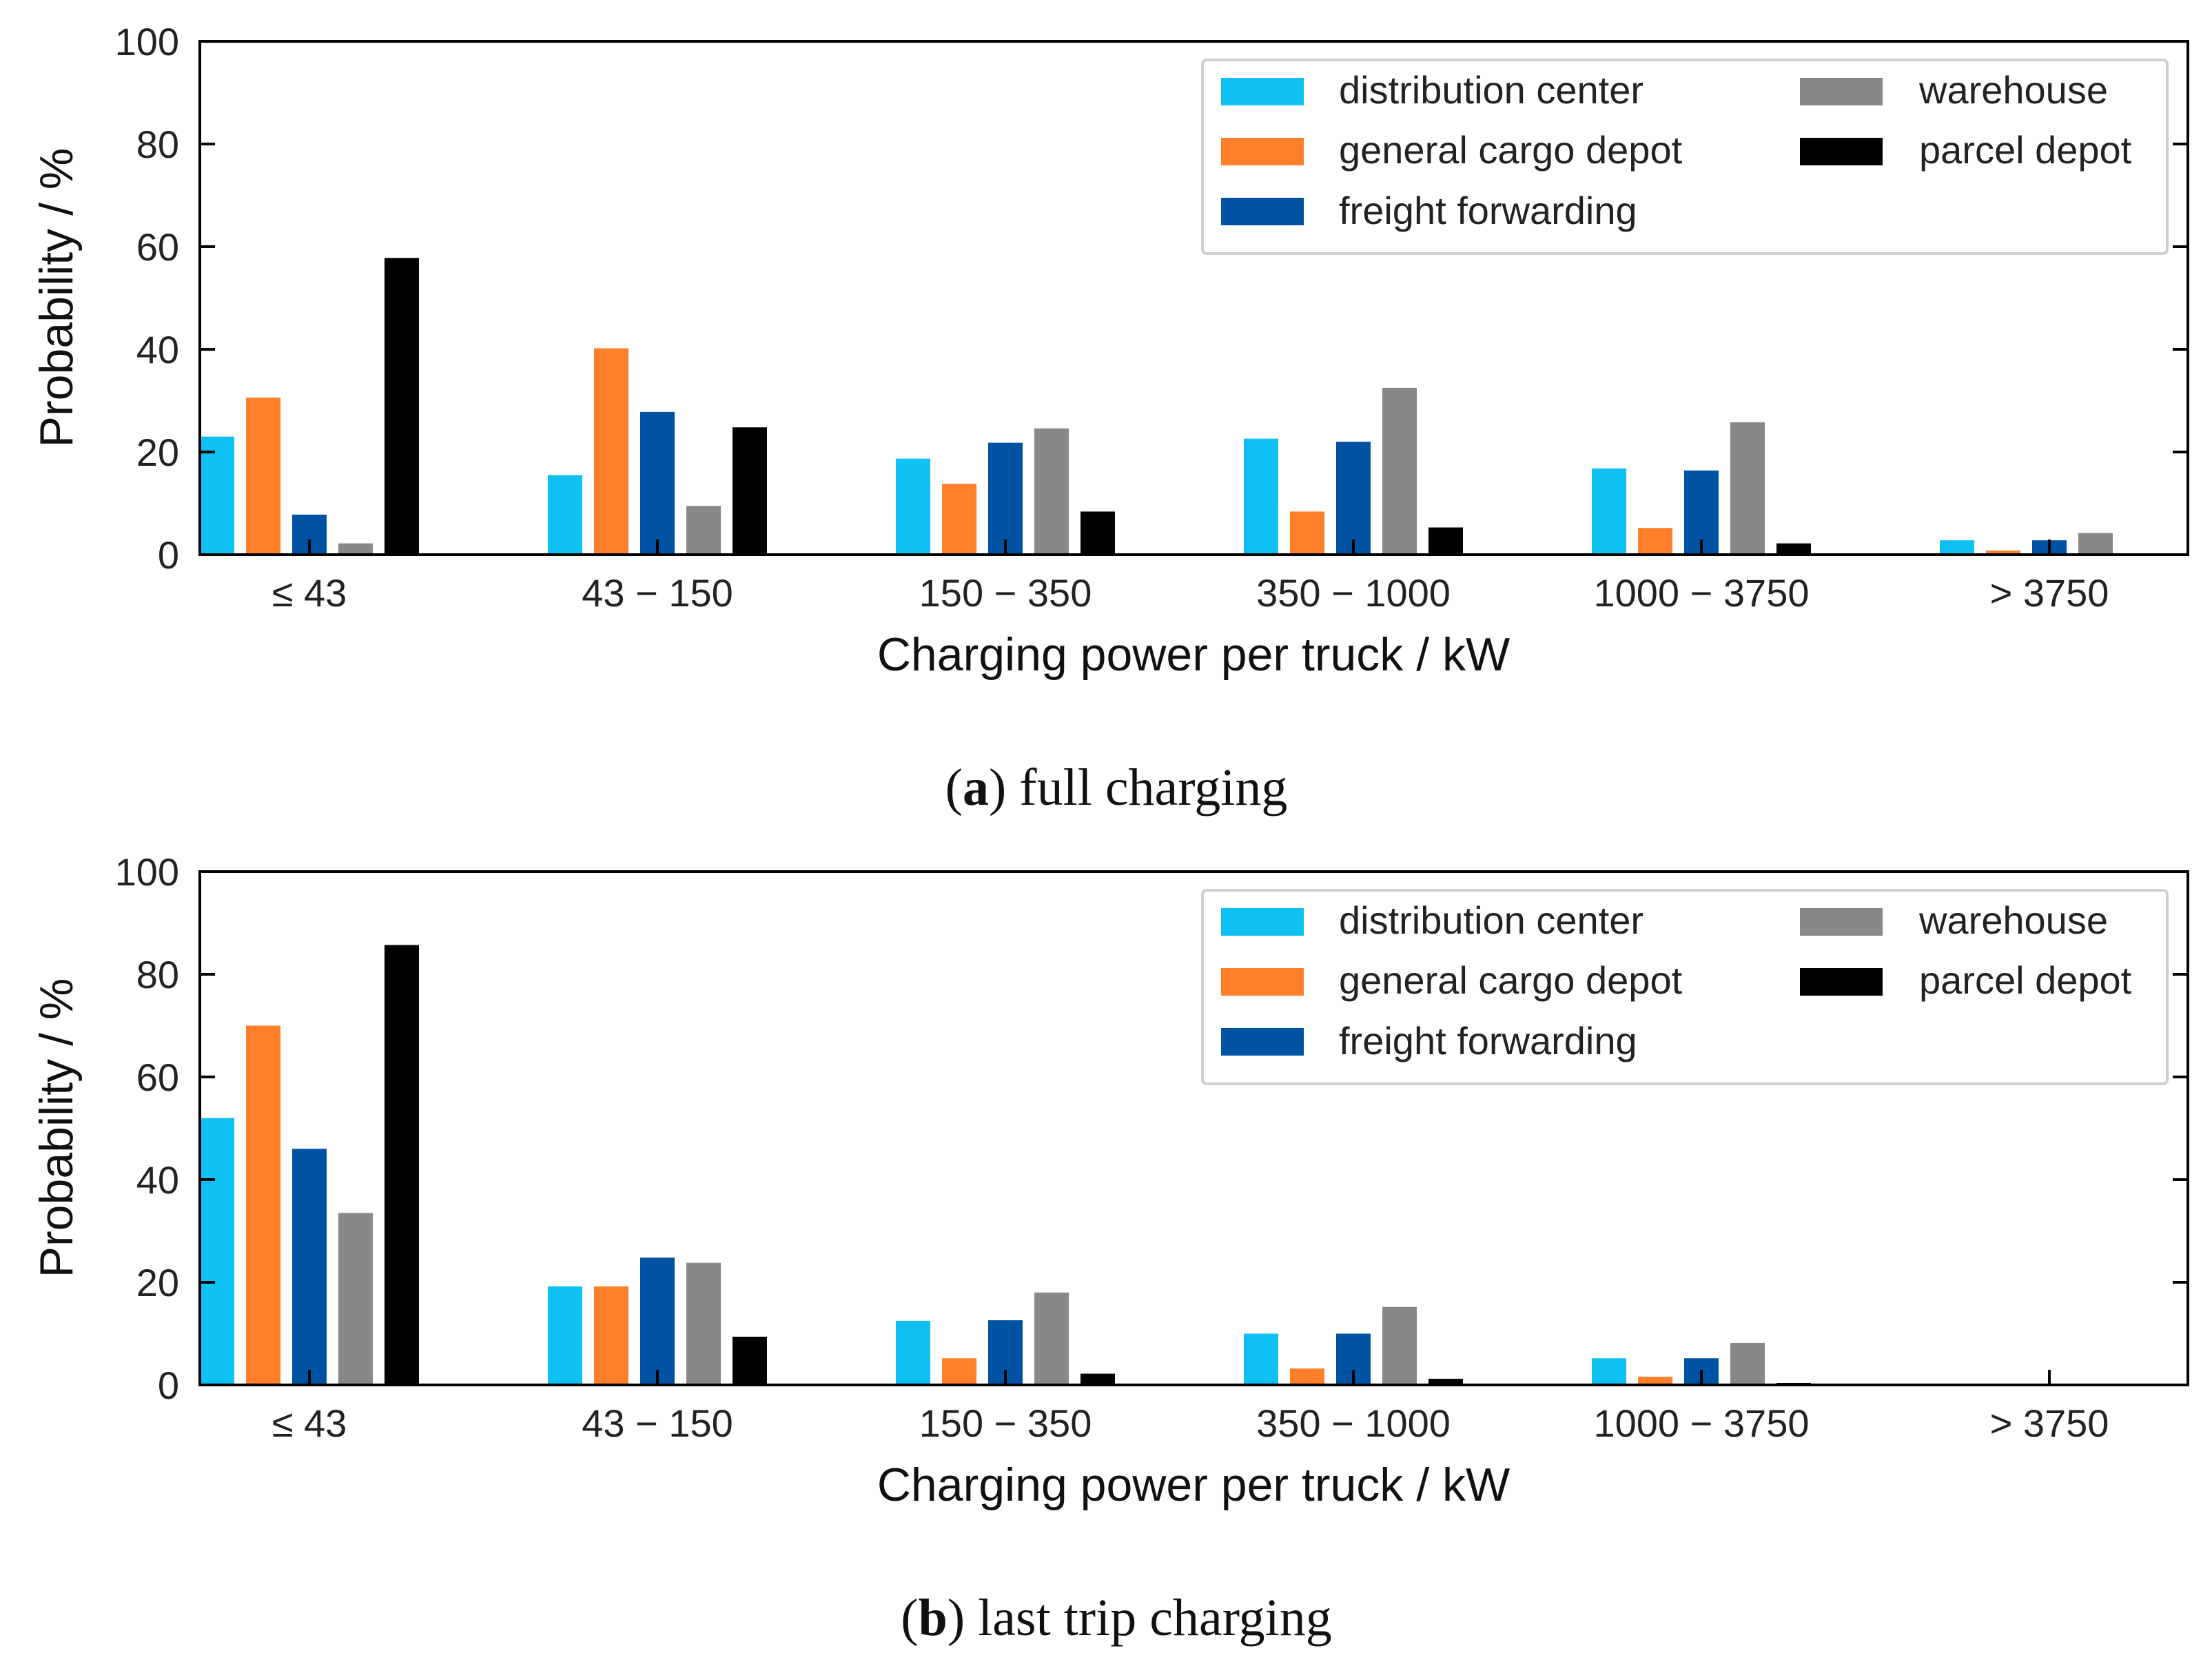 The height and width of the screenshot is (1664, 2212). I want to click on bar-warehouse-2-b, so click(1051, 1338).